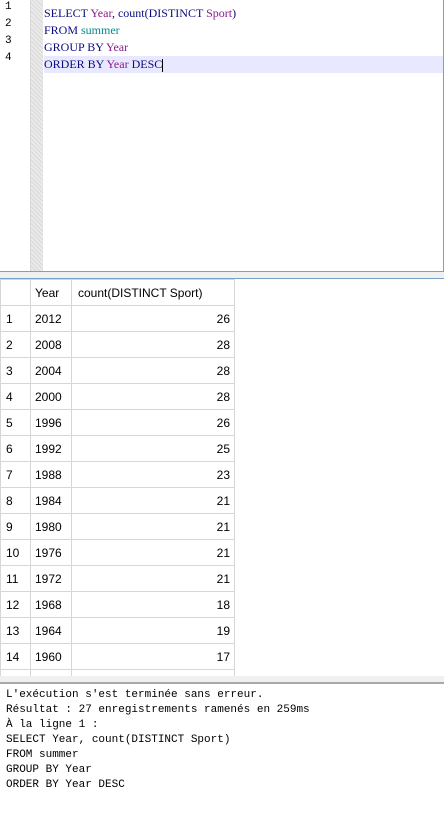  I want to click on table-row: 8 1984 21, so click(117, 500).